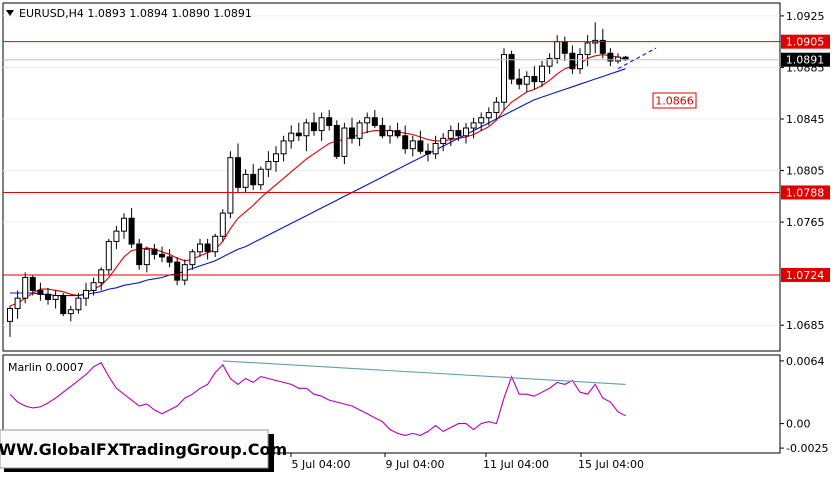 Image resolution: width=838 pixels, height=480 pixels. Describe the element at coordinates (424, 372) in the screenshot. I see `oscillator-trendline` at that location.